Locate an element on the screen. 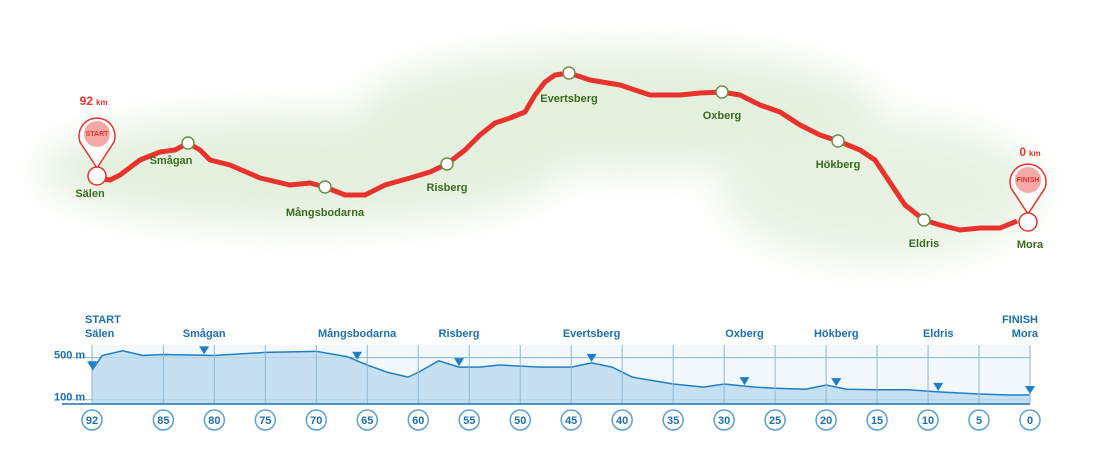 Image resolution: width=1100 pixels, height=451 pixels. checkpoint-label: Hökberg is located at coordinates (838, 165).